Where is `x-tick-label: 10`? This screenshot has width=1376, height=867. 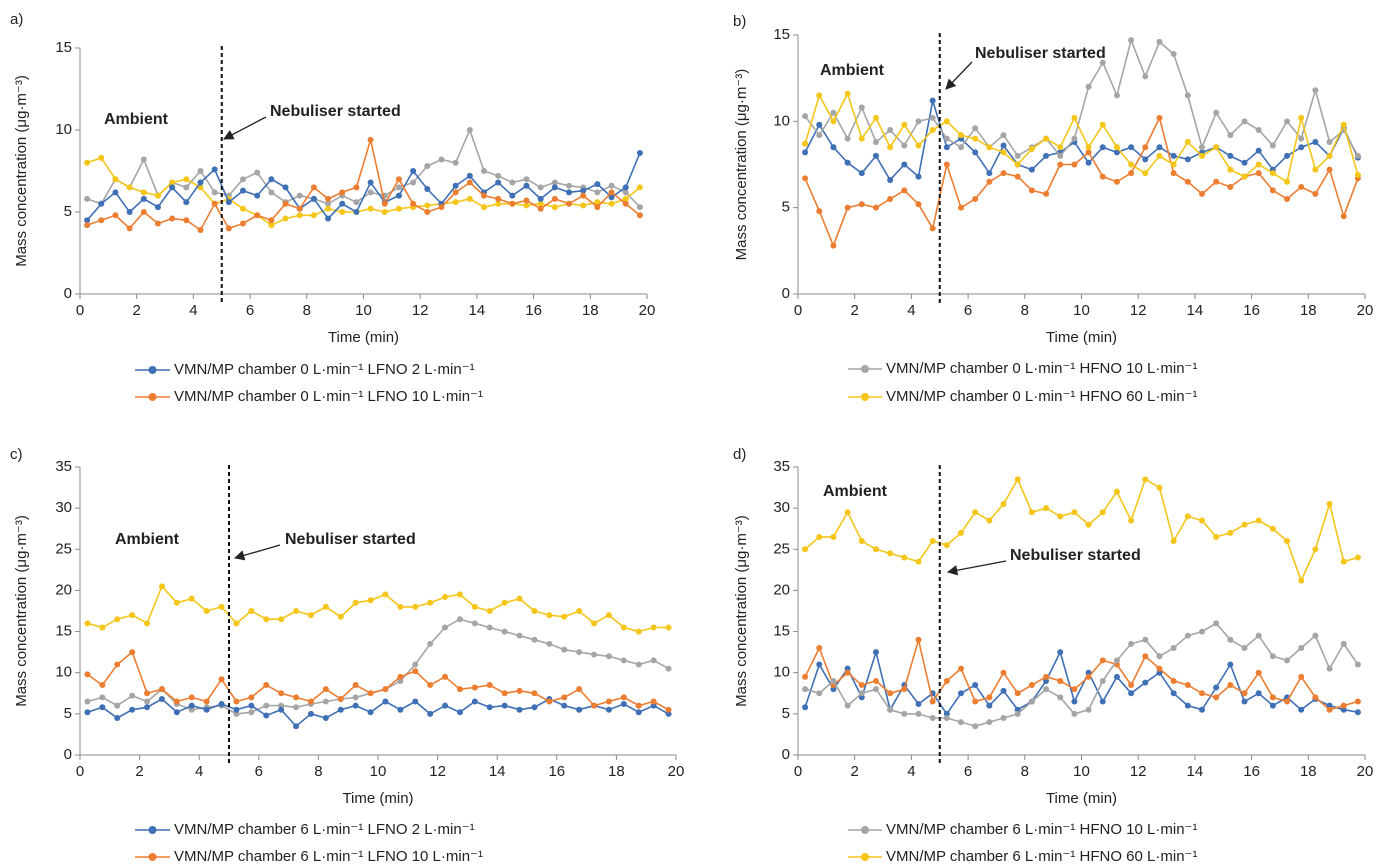 x-tick-label: 10 is located at coordinates (1081, 771).